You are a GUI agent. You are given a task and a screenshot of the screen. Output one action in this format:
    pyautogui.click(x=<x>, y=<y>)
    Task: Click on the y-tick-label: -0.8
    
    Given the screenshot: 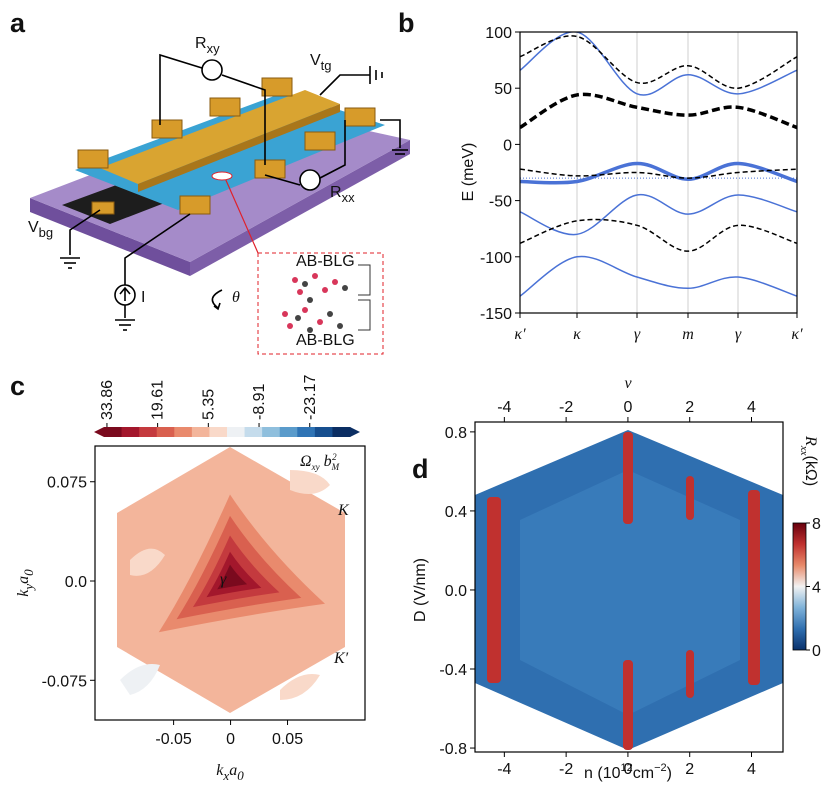 What is the action you would take?
    pyautogui.click(x=453, y=749)
    